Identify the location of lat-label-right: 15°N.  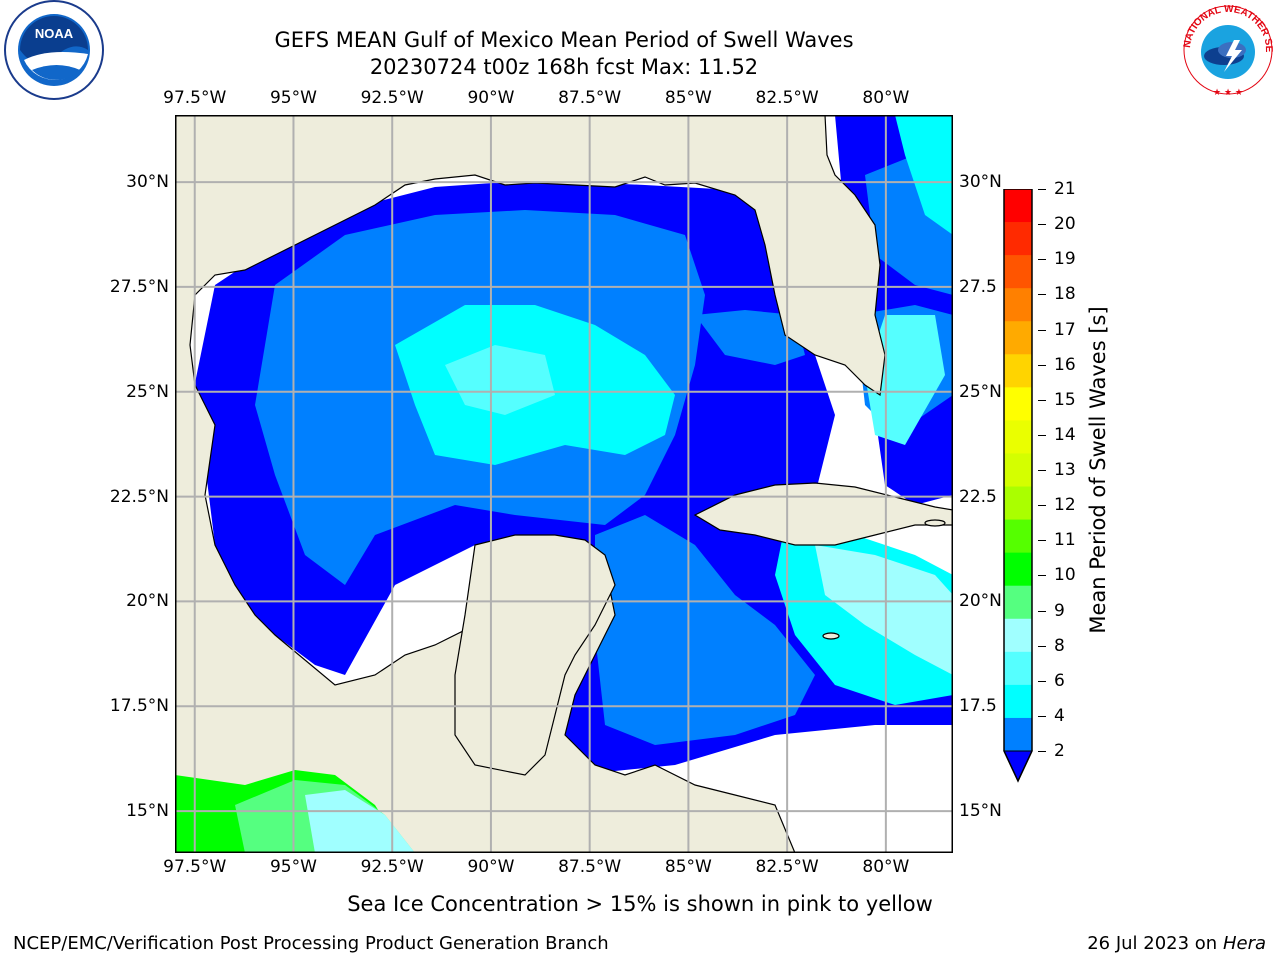
(980, 811).